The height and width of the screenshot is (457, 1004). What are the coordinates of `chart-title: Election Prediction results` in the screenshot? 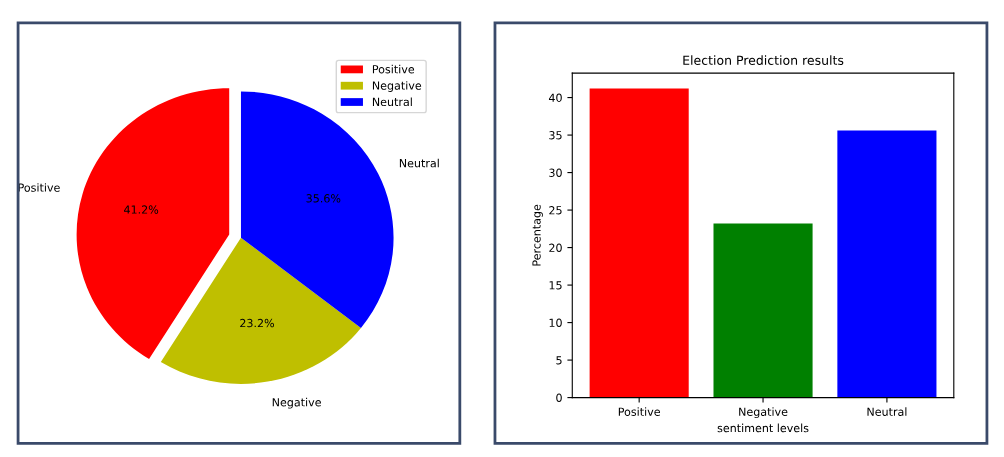 It's located at (763, 60).